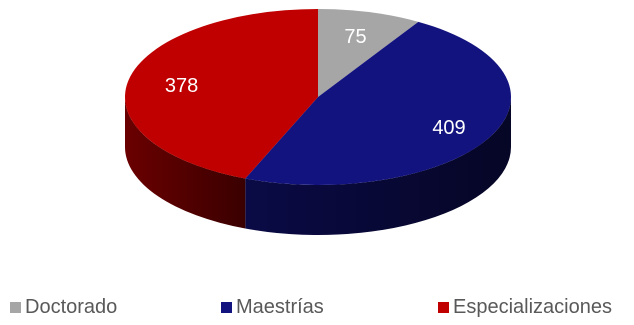 The height and width of the screenshot is (325, 634). Describe the element at coordinates (185, 163) in the screenshot. I see `pie-side-especializaciones` at that location.